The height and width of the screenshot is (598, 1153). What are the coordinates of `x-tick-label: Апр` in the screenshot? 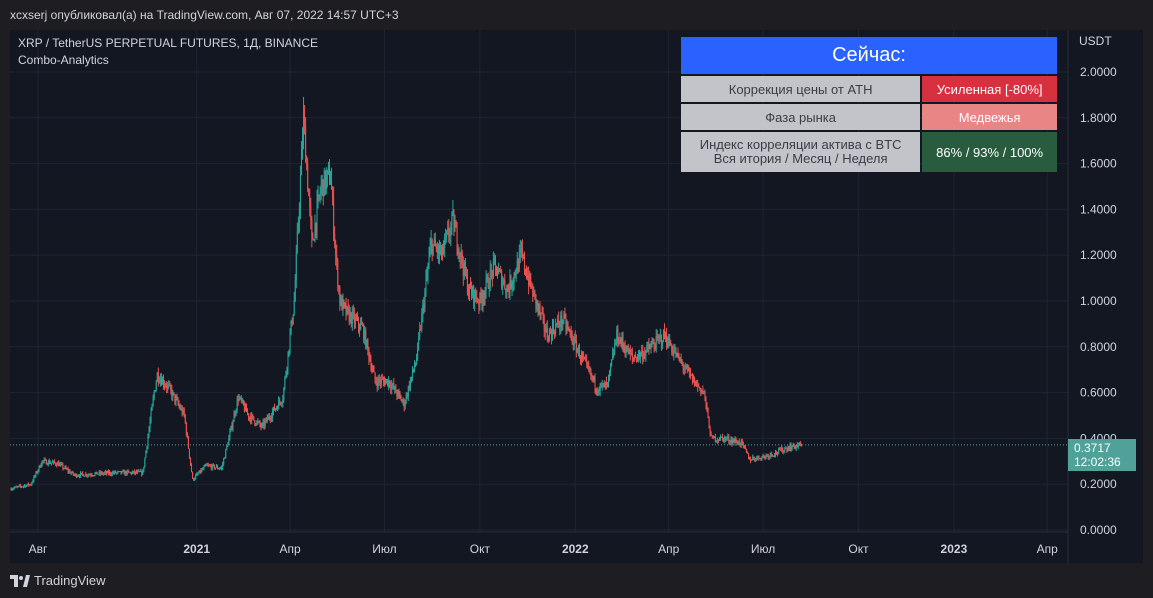 It's located at (290, 549).